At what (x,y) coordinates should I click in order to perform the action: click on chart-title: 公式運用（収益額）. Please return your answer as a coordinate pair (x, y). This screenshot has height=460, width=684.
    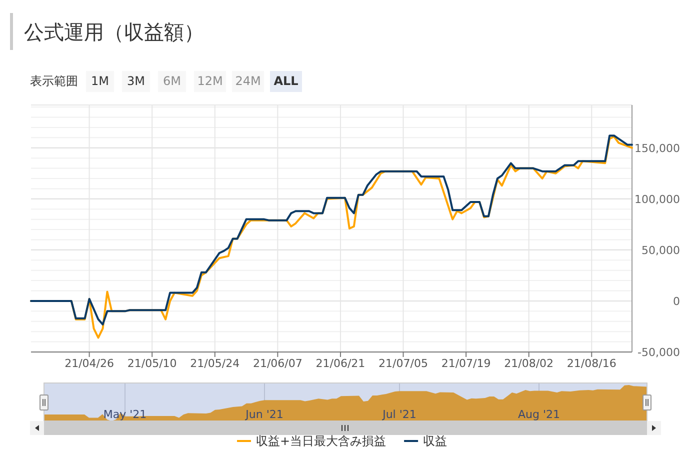
    Looking at the image, I should click on (114, 32).